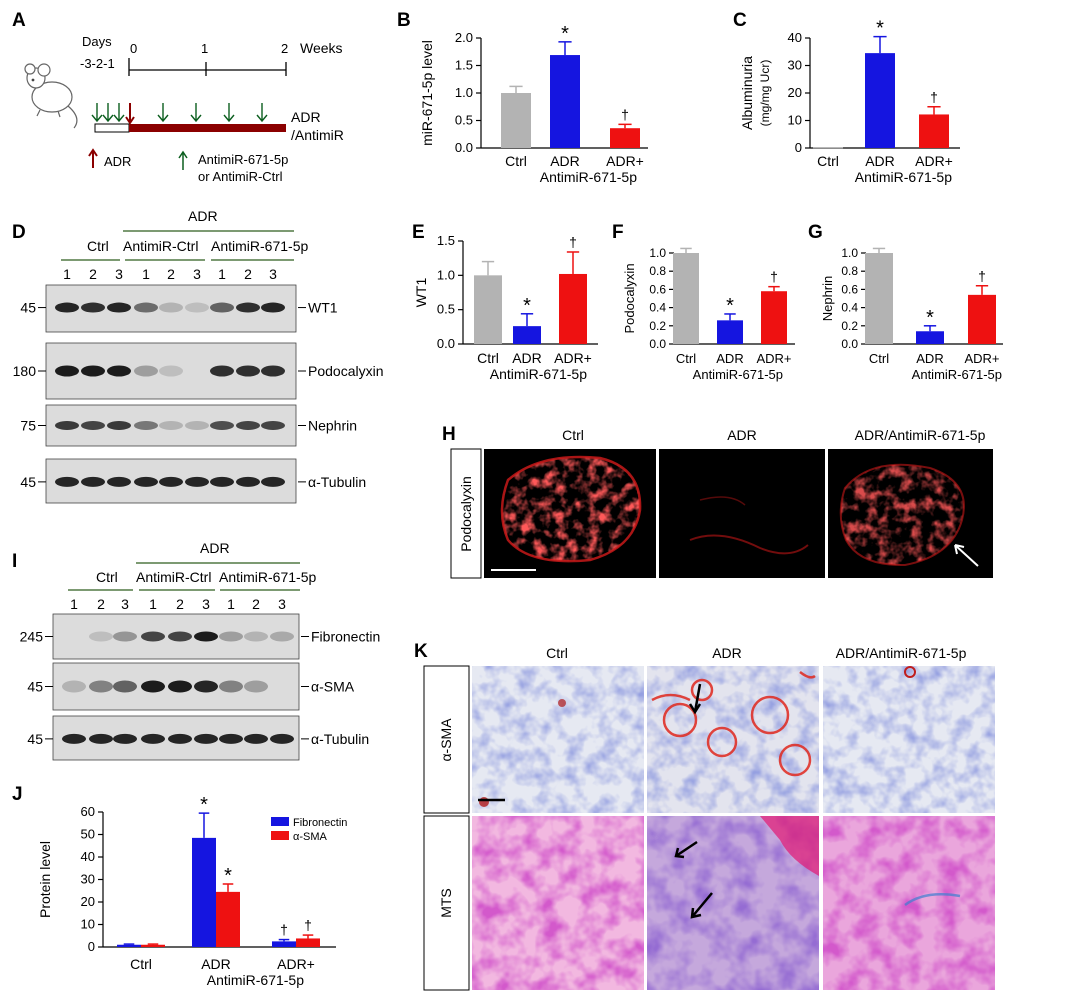 The height and width of the screenshot is (996, 1065). I want to click on protein-label: Fibronectin, so click(345, 637).